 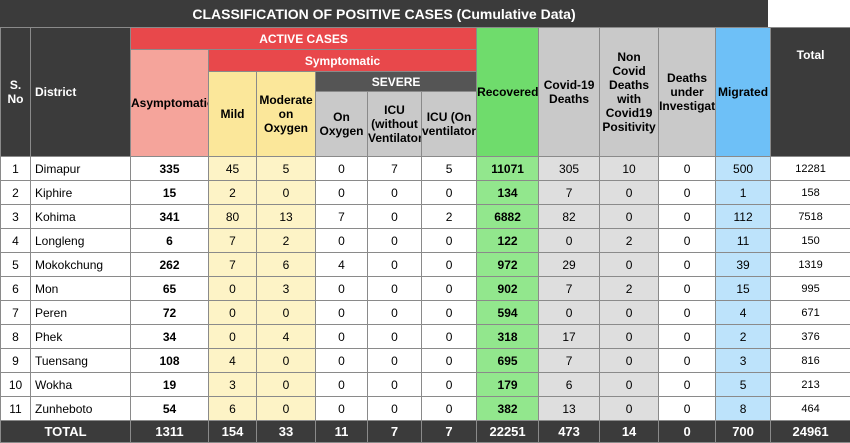 I want to click on row-total: 671, so click(x=810, y=312).